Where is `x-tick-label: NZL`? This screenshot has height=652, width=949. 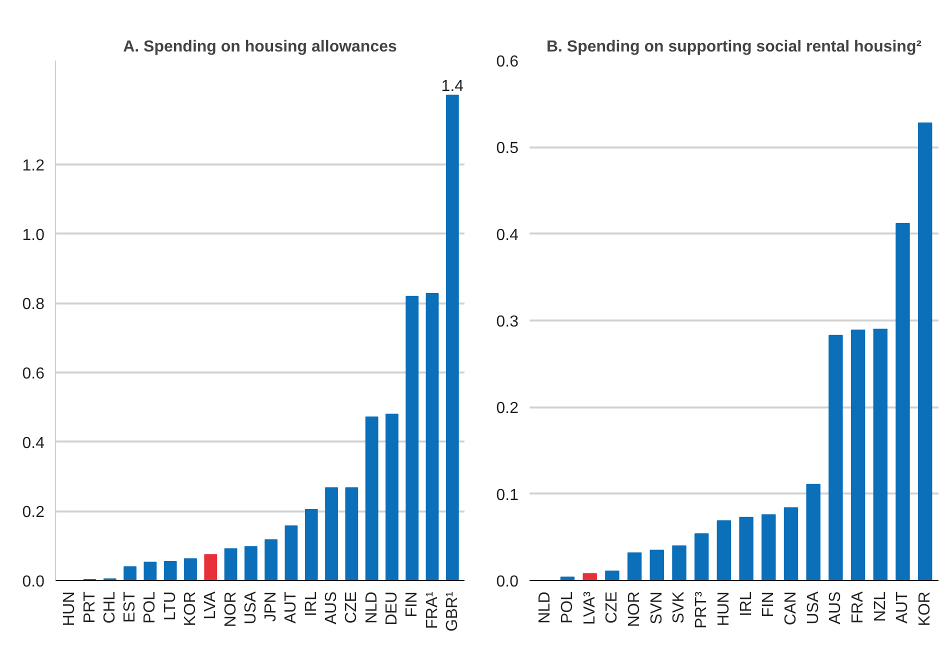
x-tick-label: NZL is located at coordinates (880, 606).